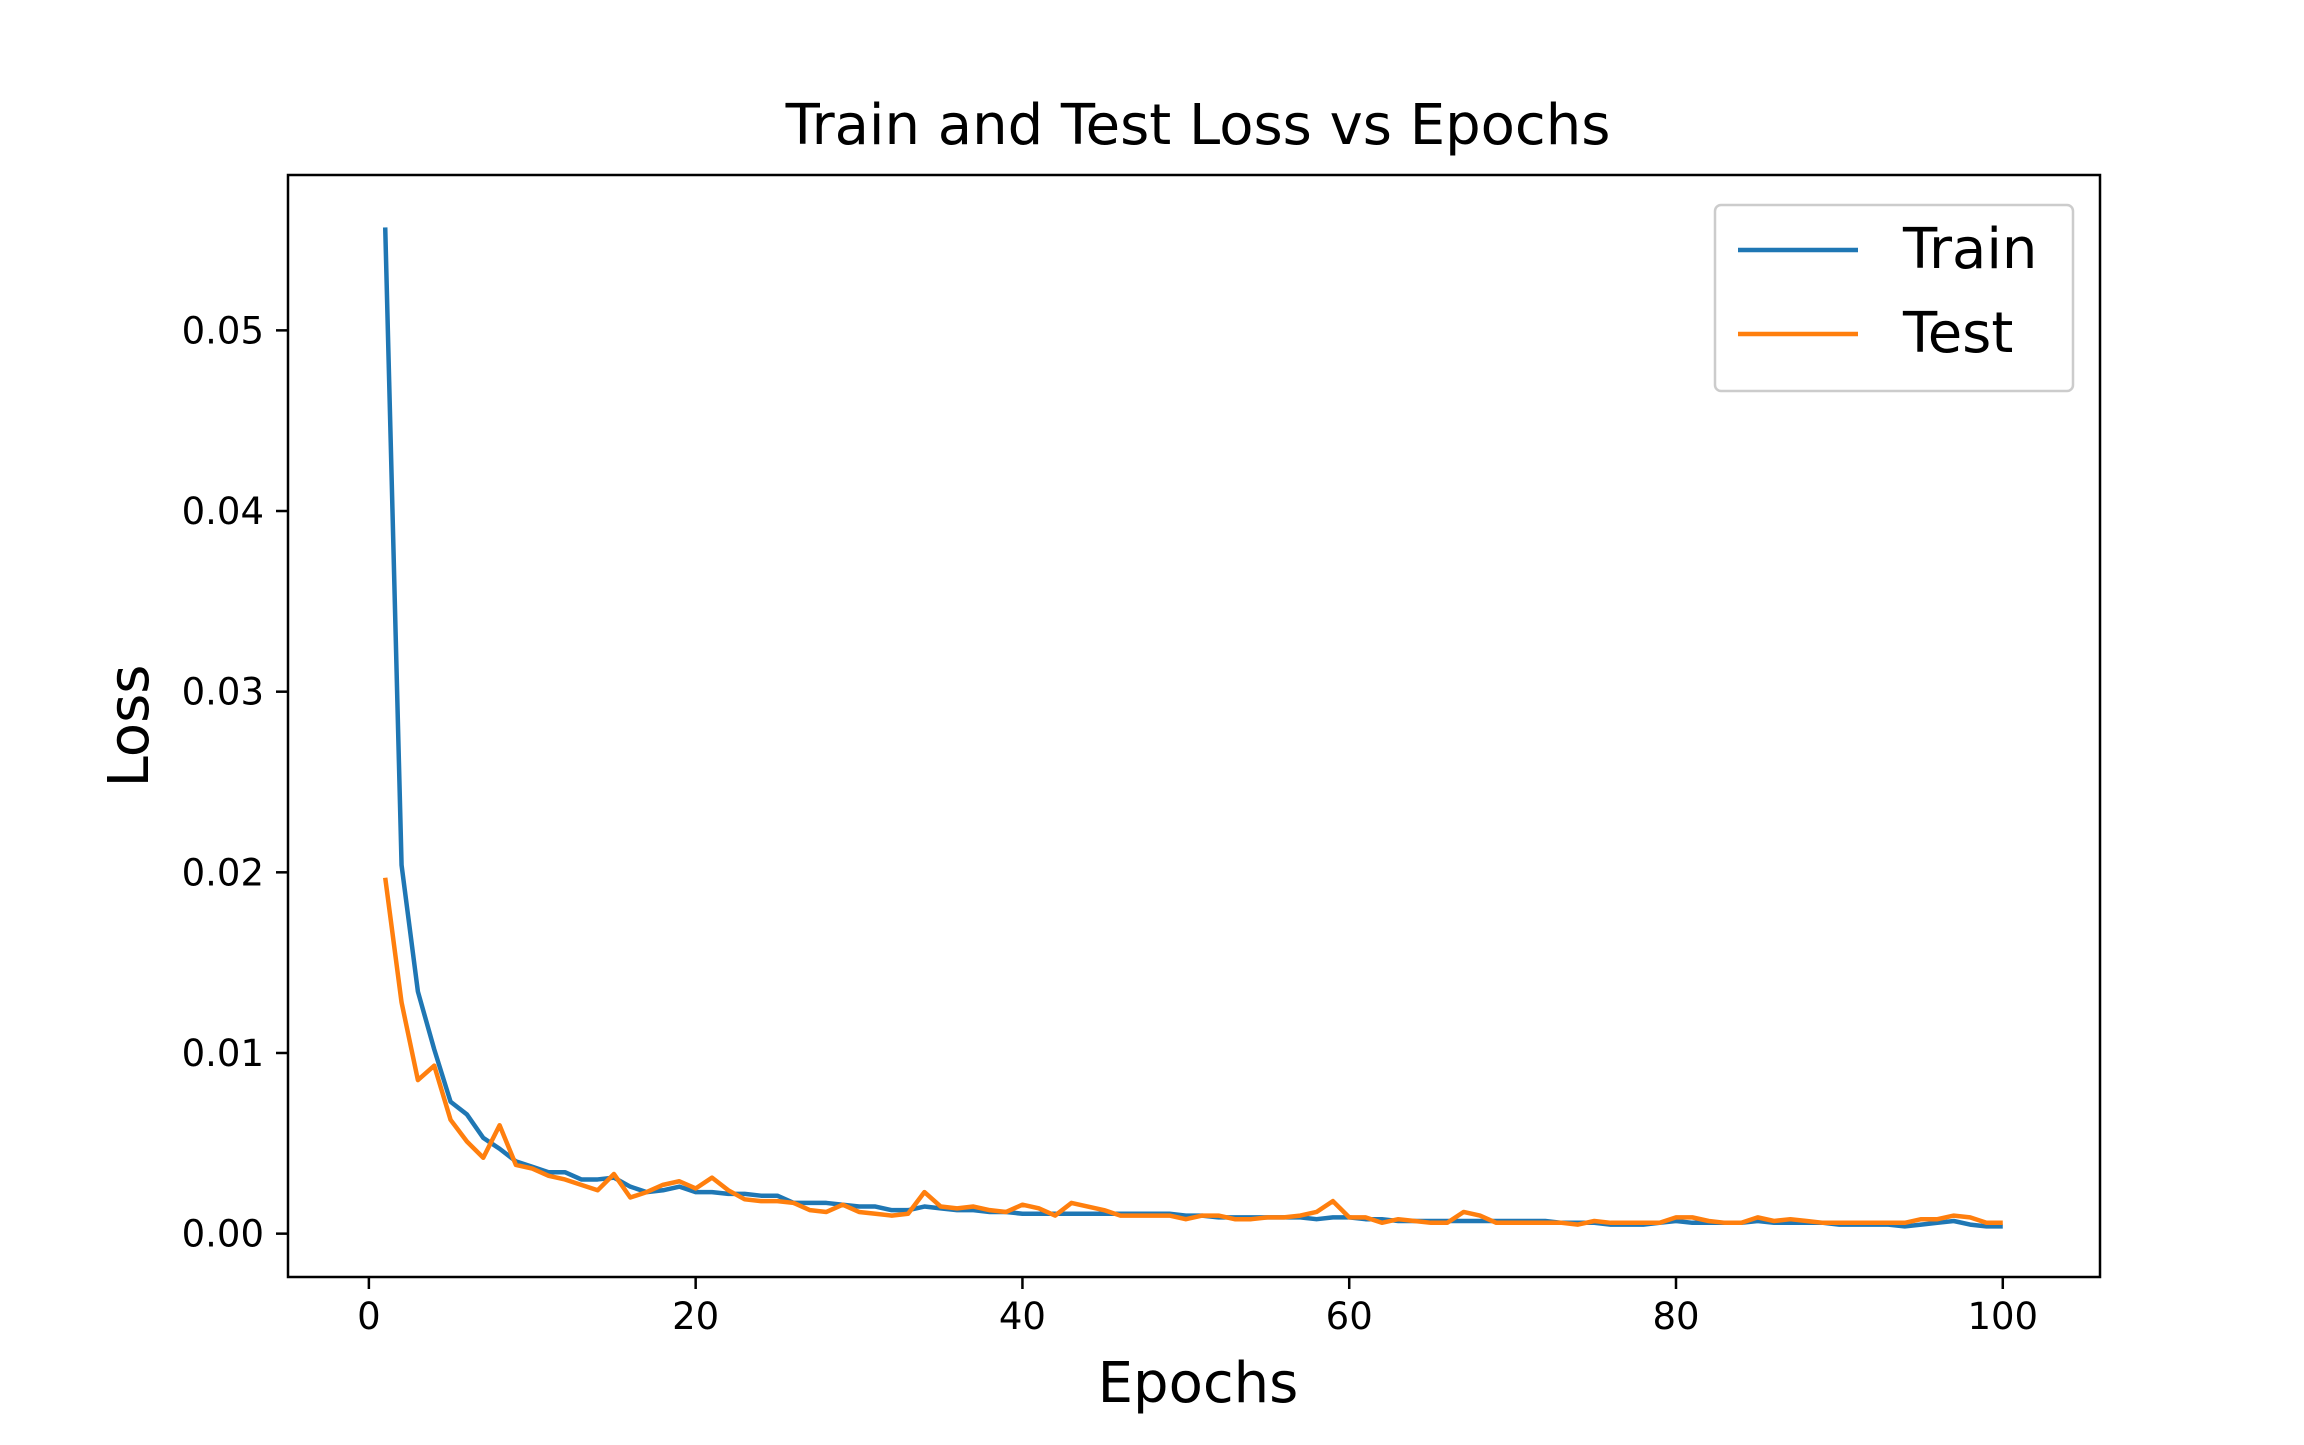 The height and width of the screenshot is (1445, 2304). I want to click on x-tick-label: 0, so click(369, 1316).